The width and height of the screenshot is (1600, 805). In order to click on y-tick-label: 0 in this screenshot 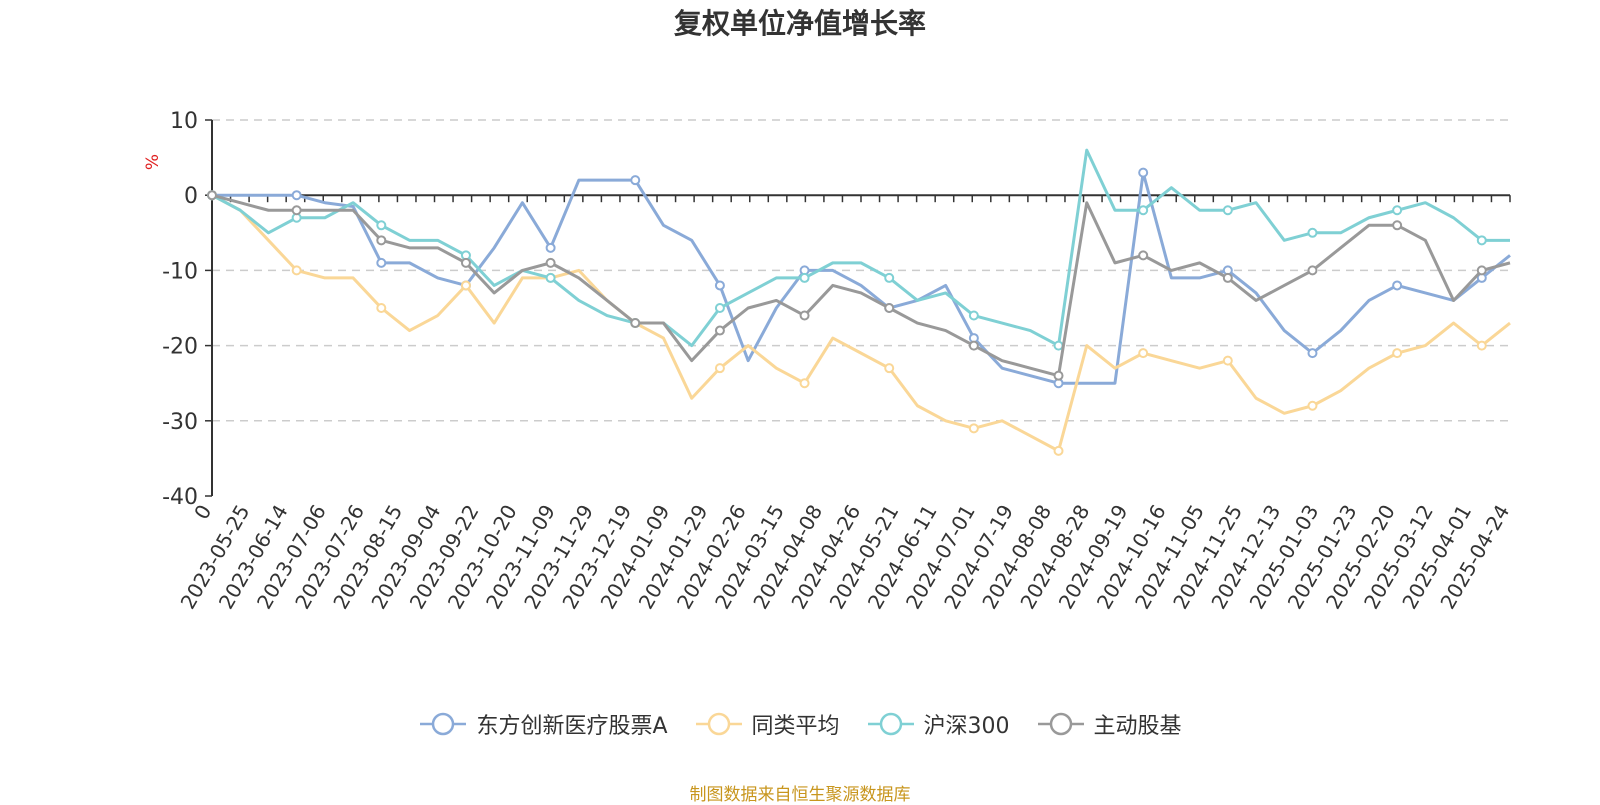, I will do `click(191, 196)`.